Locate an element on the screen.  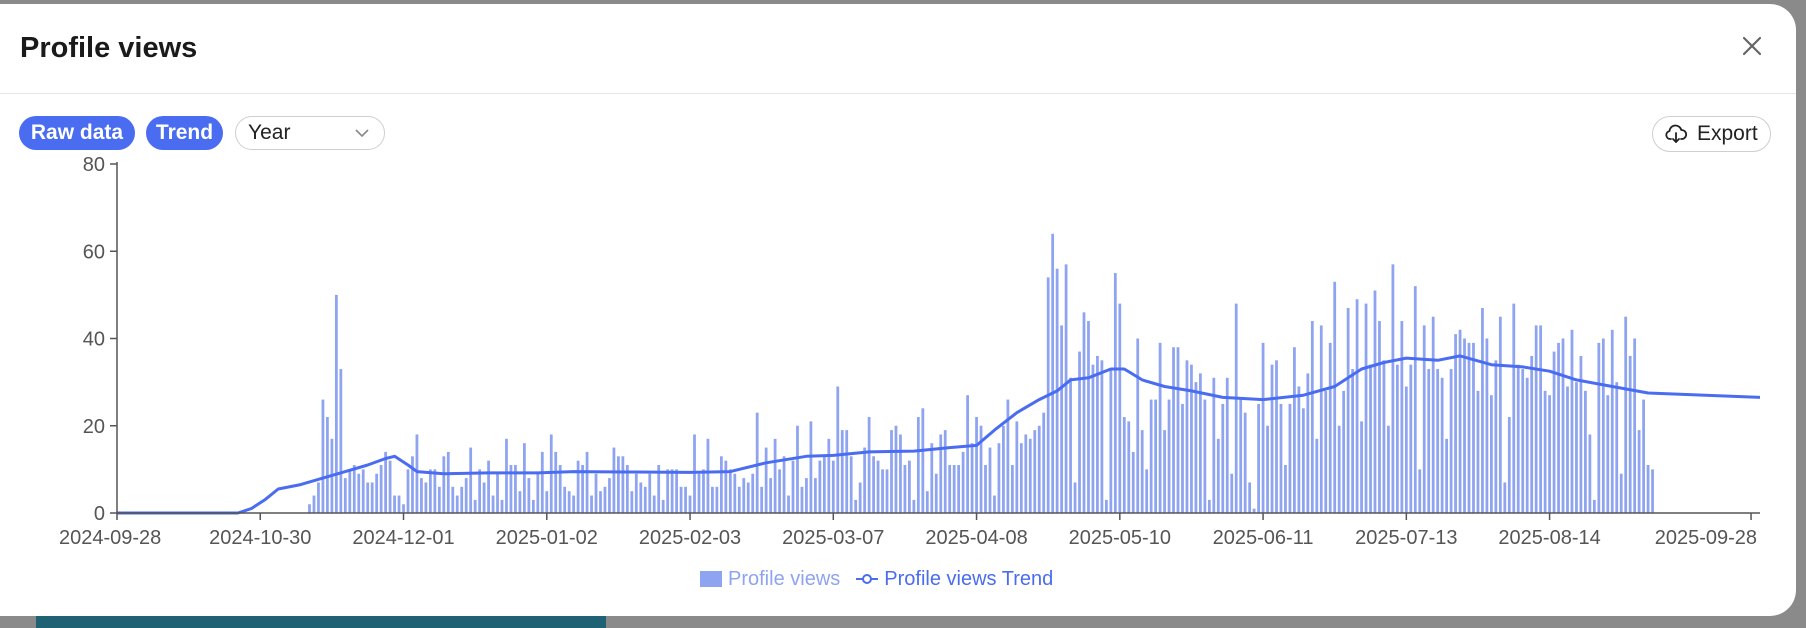
chart-toolbar: Raw data Trend Year Export is located at coordinates (898, 132).